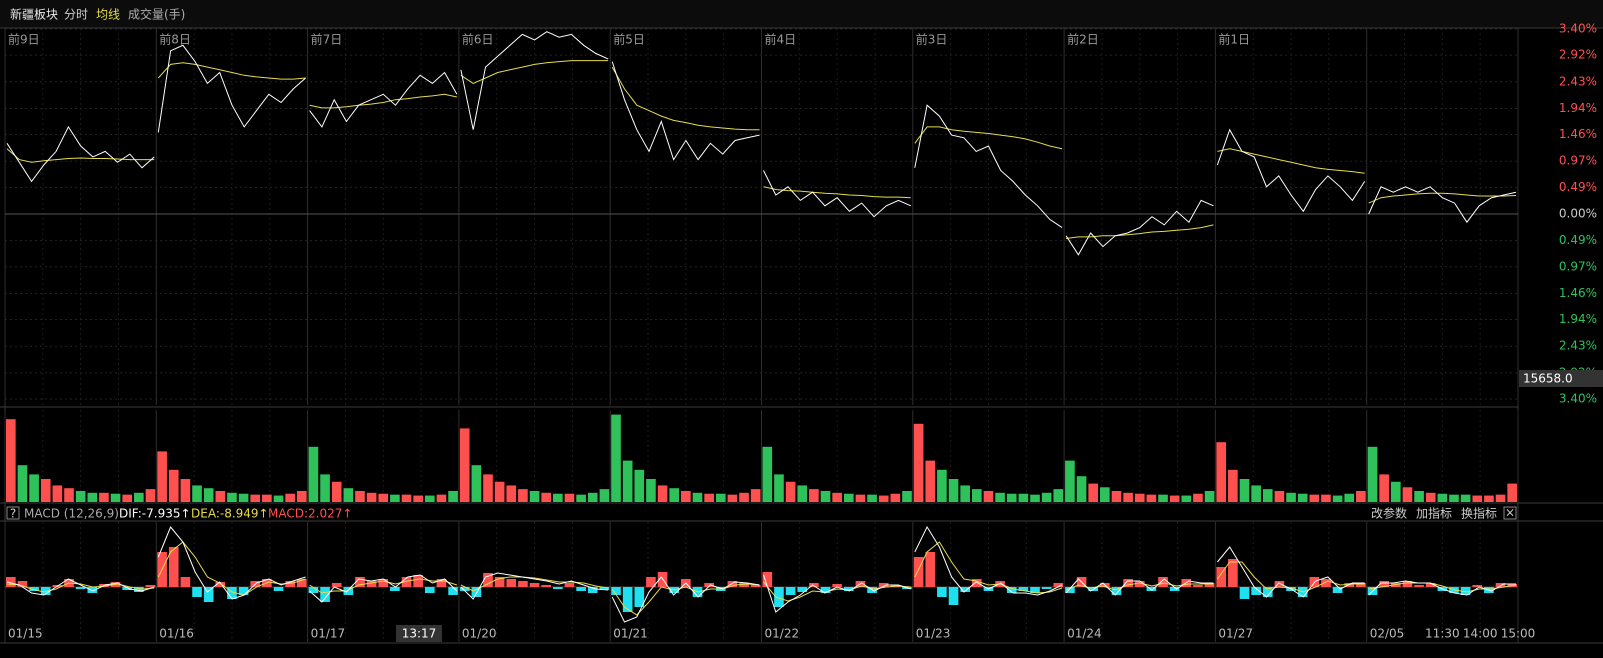  I want to click on crosshair-value: 15658.0, so click(1548, 379).